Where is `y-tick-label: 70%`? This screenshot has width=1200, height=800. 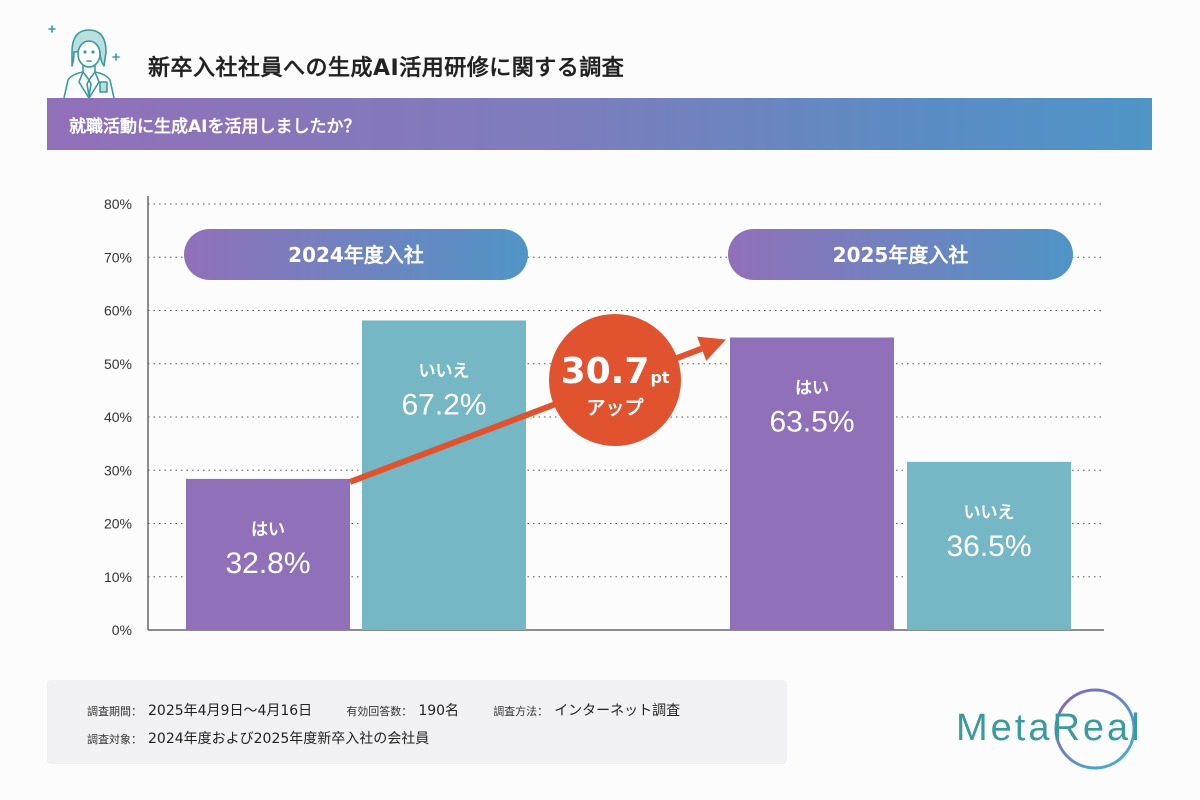
y-tick-label: 70% is located at coordinates (118, 257).